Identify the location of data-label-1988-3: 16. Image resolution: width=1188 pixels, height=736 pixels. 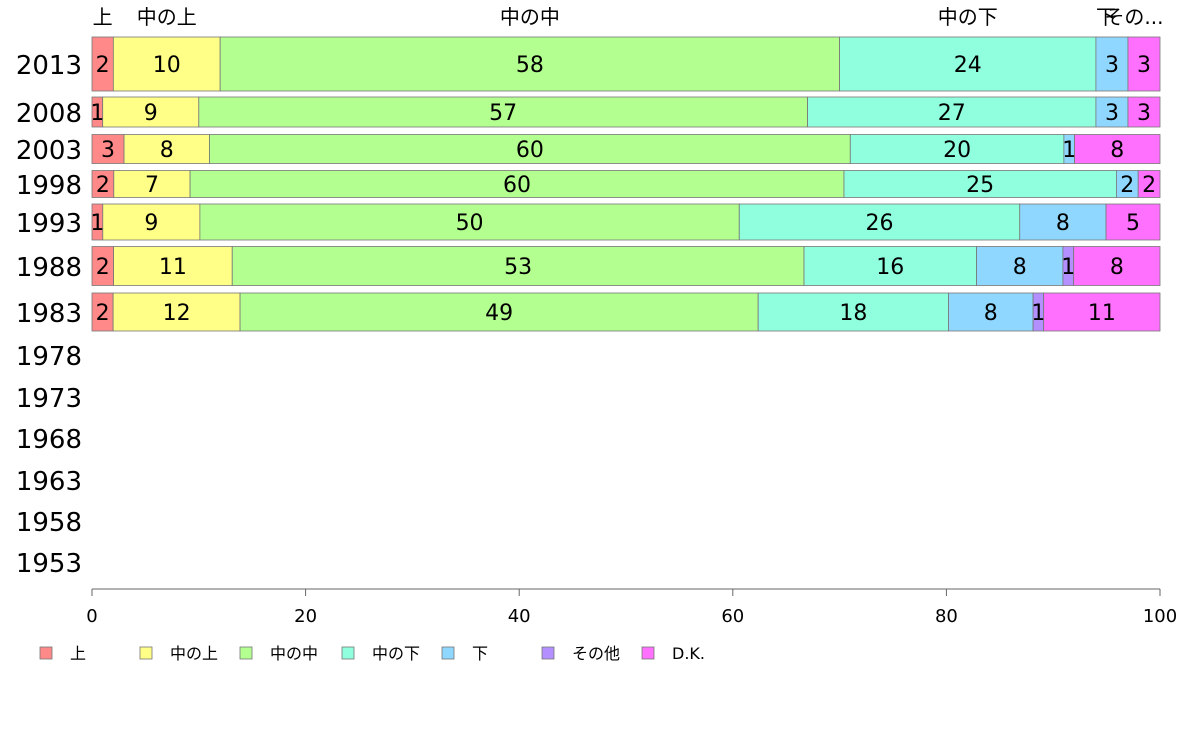
(890, 267).